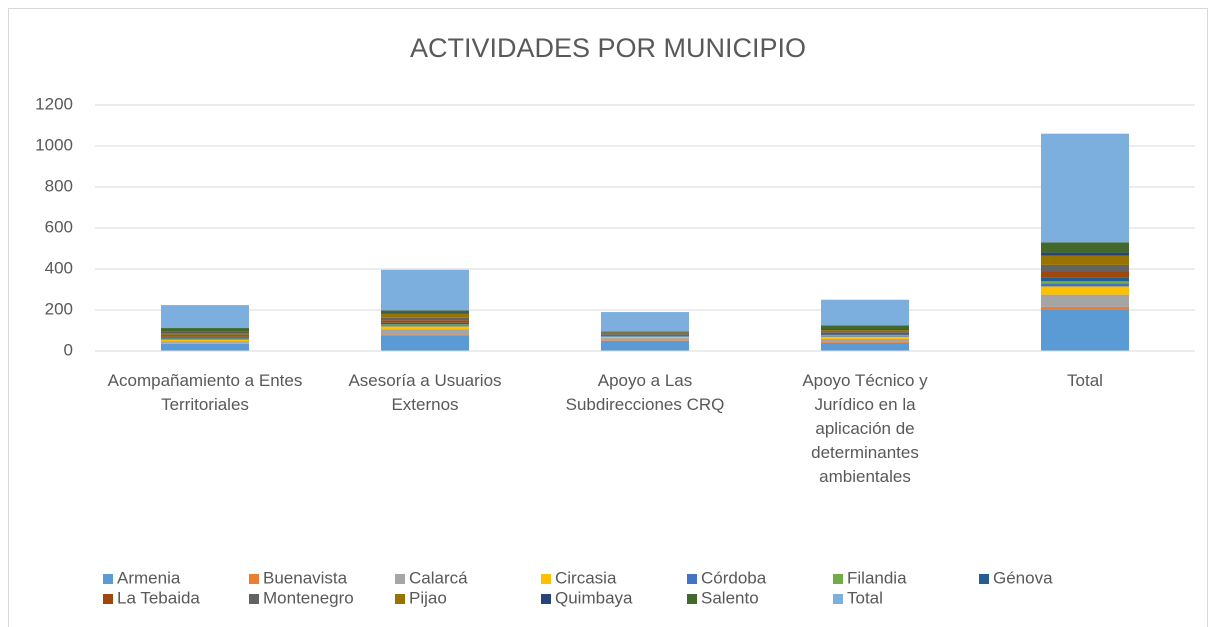 This screenshot has width=1216, height=627. I want to click on x-tick-label: Acompañamiento a Entes Territoriales, so click(205, 392).